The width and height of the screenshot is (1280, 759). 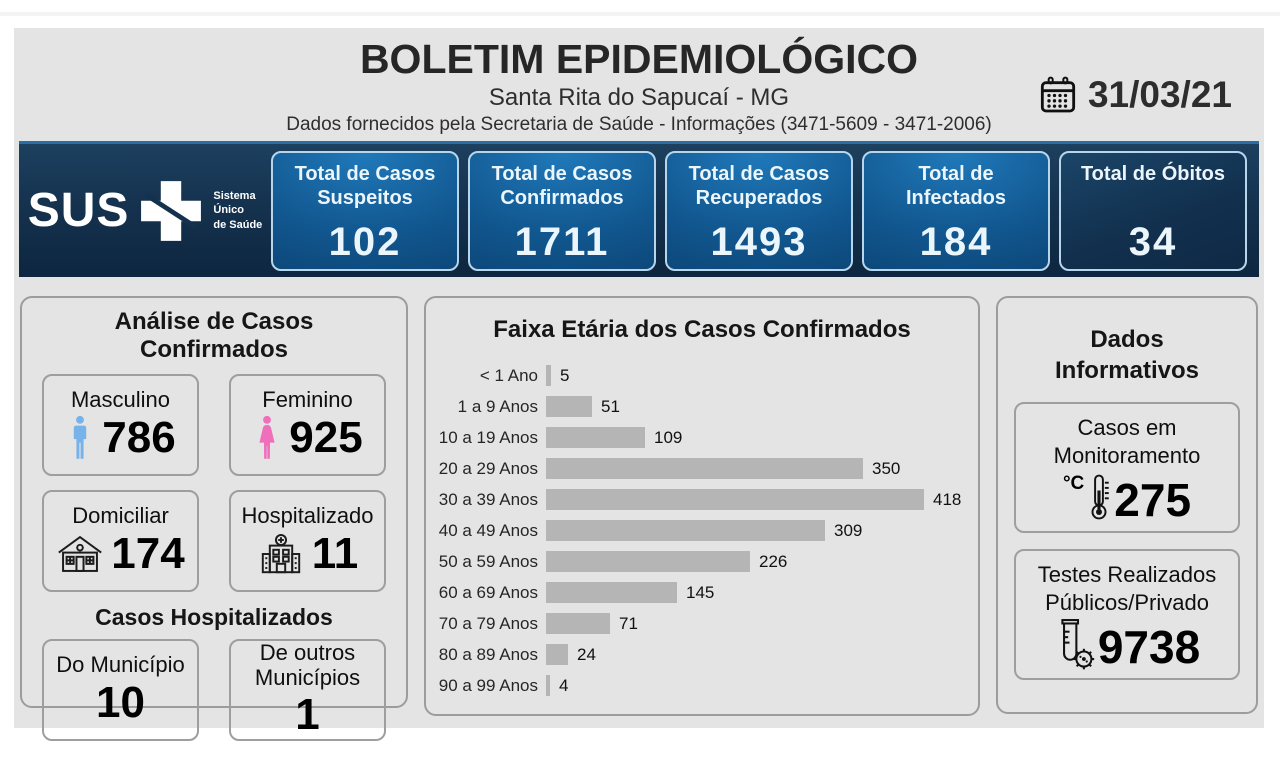 I want to click on male-count: 786, so click(x=139, y=437).